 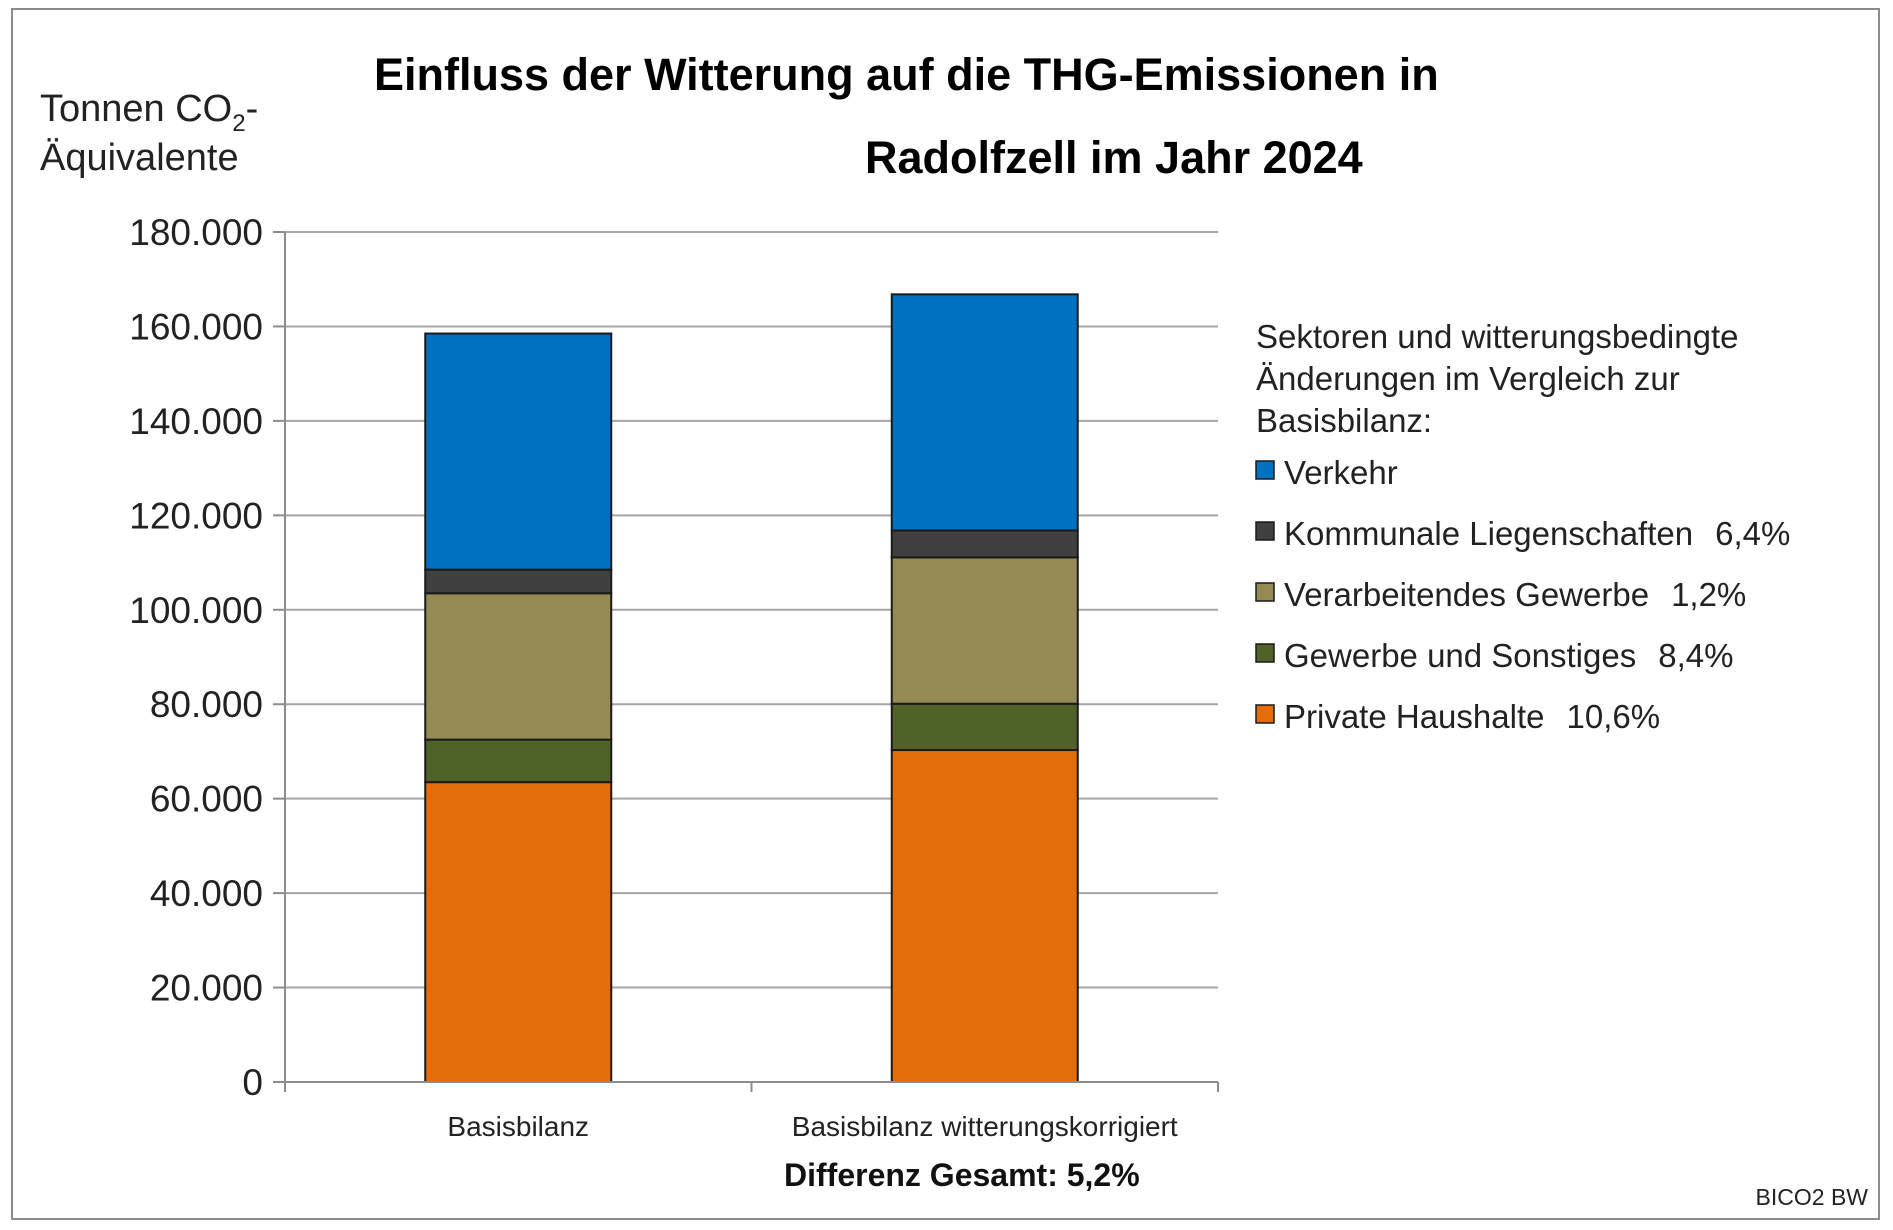 I want to click on legend-title-line: Basisbilanz:, so click(x=1344, y=420).